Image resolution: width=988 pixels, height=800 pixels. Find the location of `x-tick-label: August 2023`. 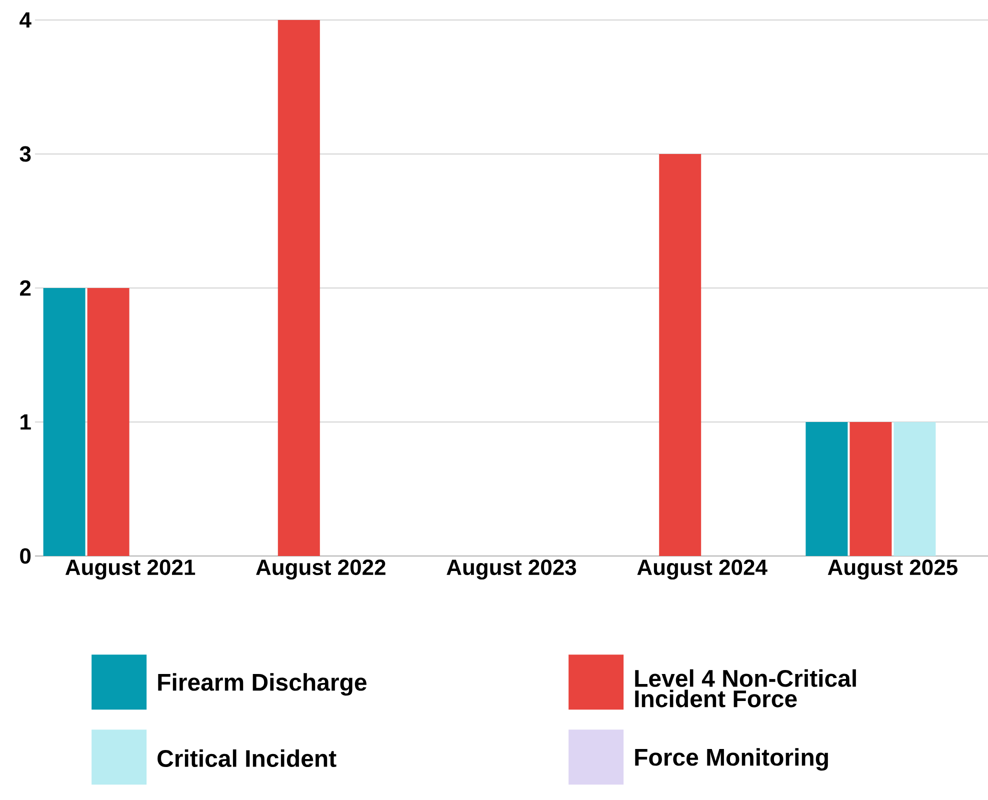

x-tick-label: August 2023 is located at coordinates (511, 570).